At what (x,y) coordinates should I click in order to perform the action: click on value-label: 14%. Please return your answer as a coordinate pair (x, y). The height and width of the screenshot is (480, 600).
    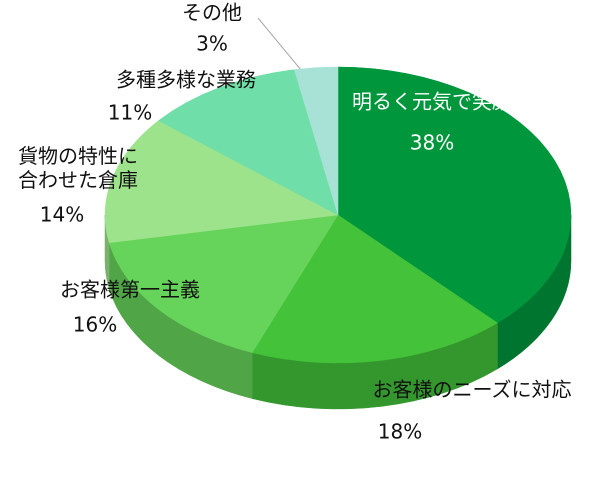
    Looking at the image, I should click on (62, 215).